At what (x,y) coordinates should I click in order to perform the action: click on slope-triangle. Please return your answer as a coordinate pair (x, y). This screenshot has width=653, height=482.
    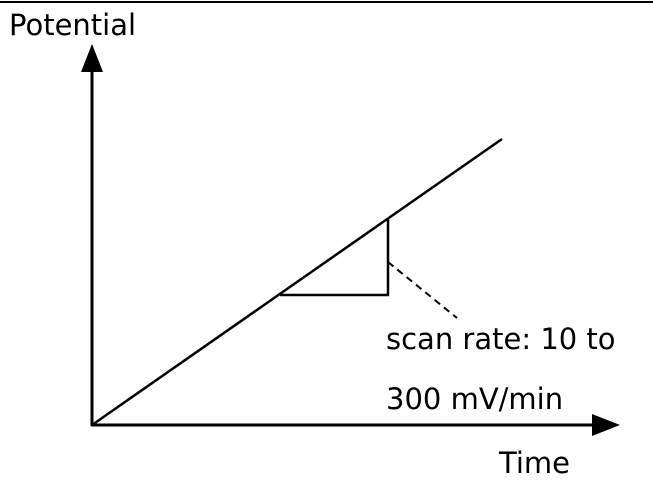
    Looking at the image, I should click on (335, 257).